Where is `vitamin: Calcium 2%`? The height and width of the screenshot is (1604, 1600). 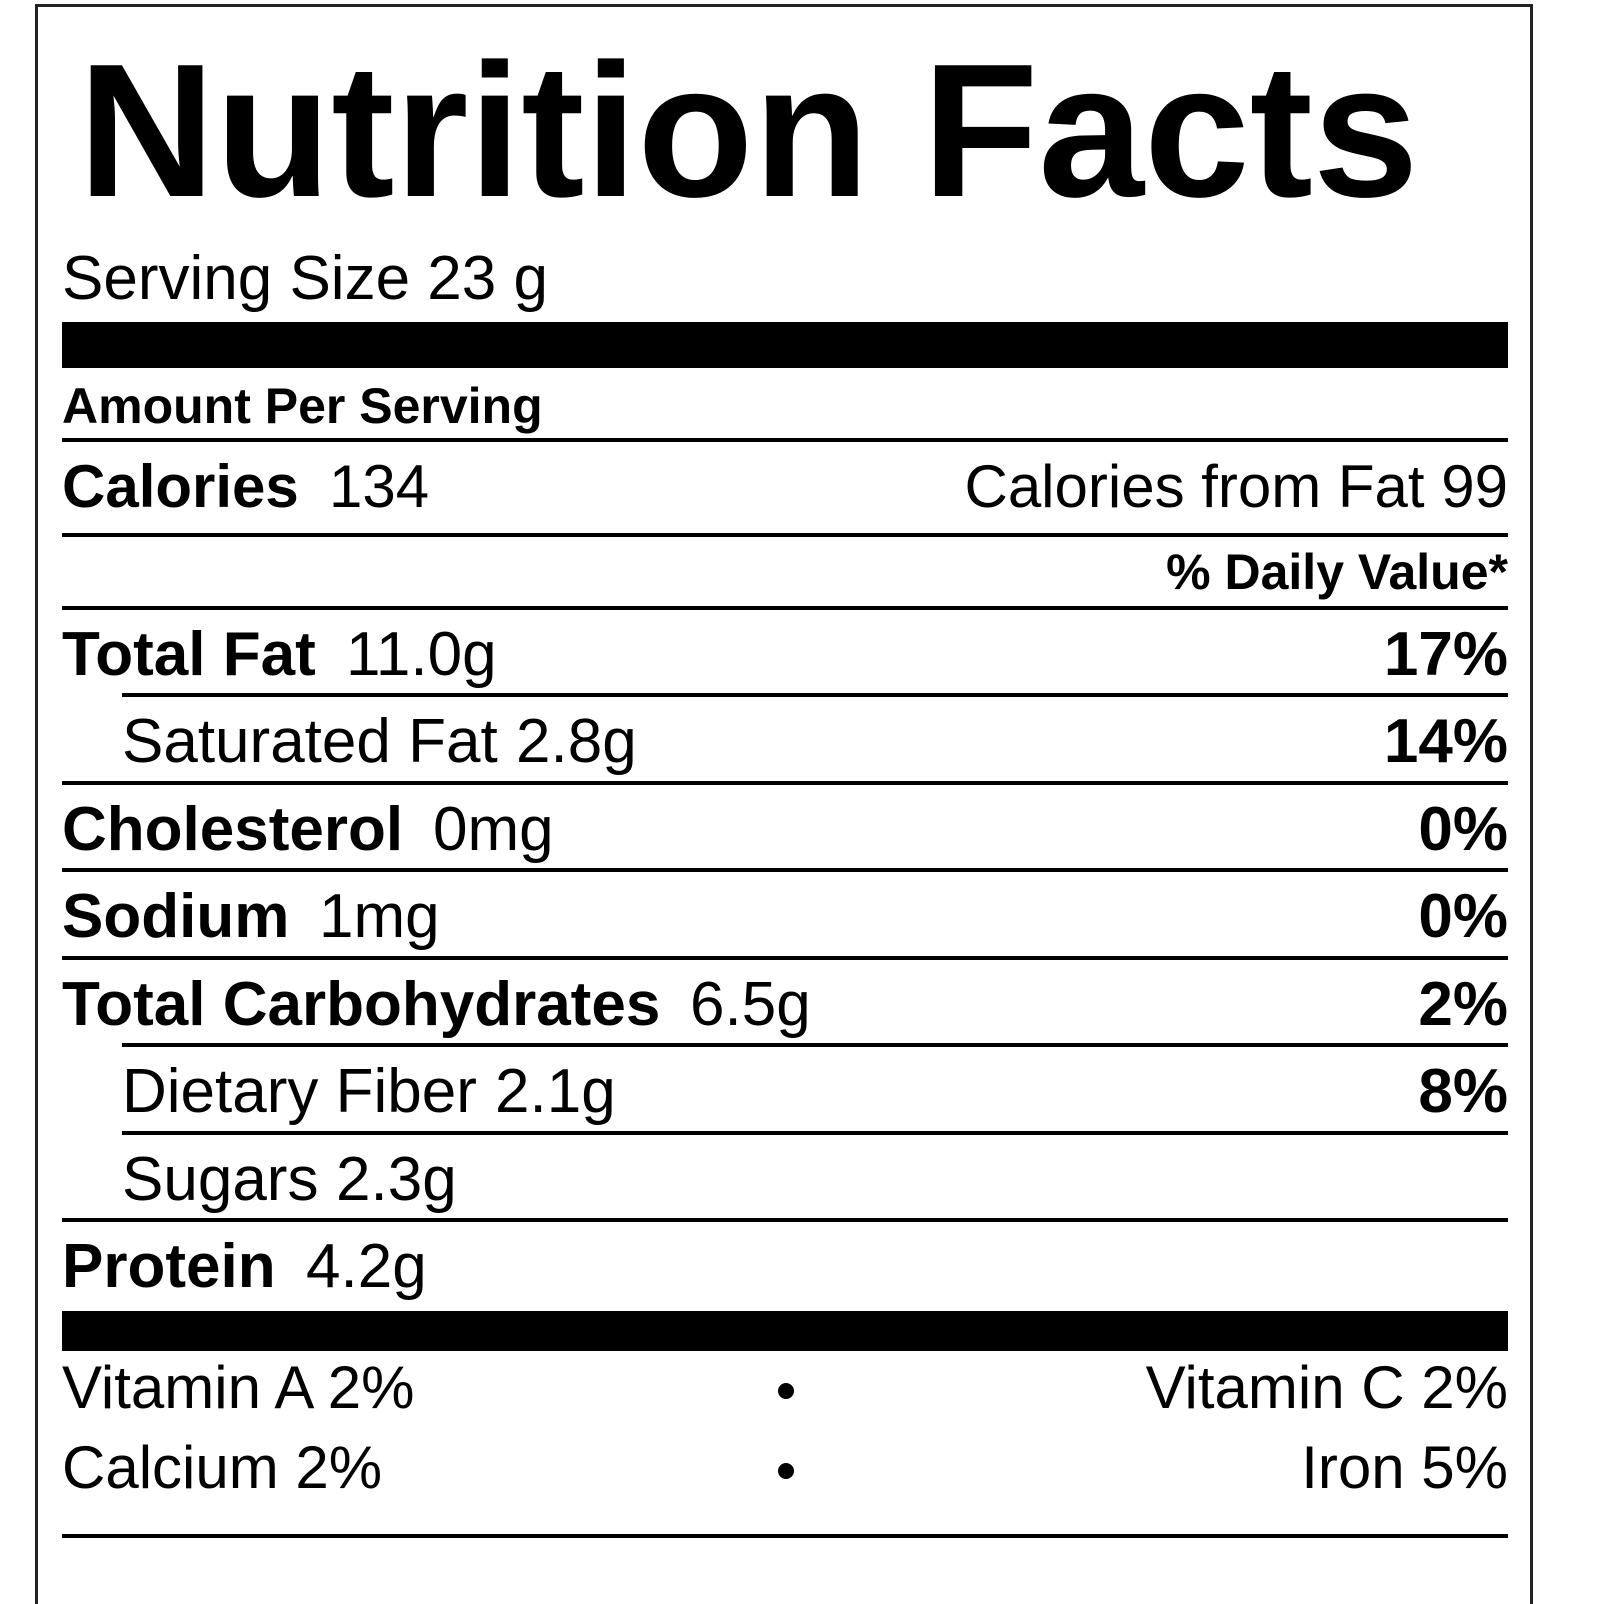 vitamin: Calcium 2% is located at coordinates (222, 1467).